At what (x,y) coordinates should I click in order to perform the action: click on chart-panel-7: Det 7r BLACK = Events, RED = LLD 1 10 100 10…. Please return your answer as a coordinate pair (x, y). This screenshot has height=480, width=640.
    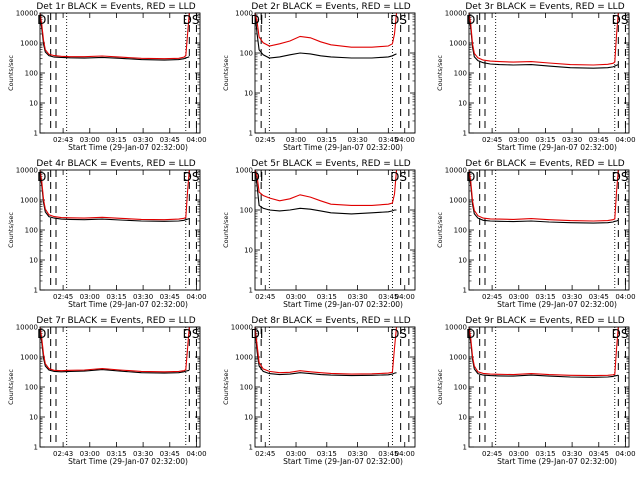
    Looking at the image, I should click on (107, 391).